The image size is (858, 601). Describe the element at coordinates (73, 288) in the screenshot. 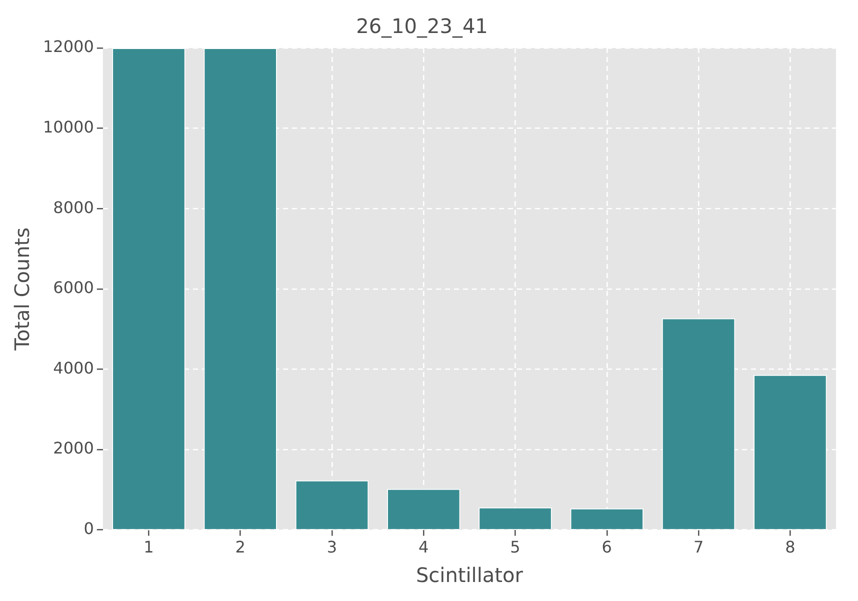

I see `y-tick-label: 6000` at that location.